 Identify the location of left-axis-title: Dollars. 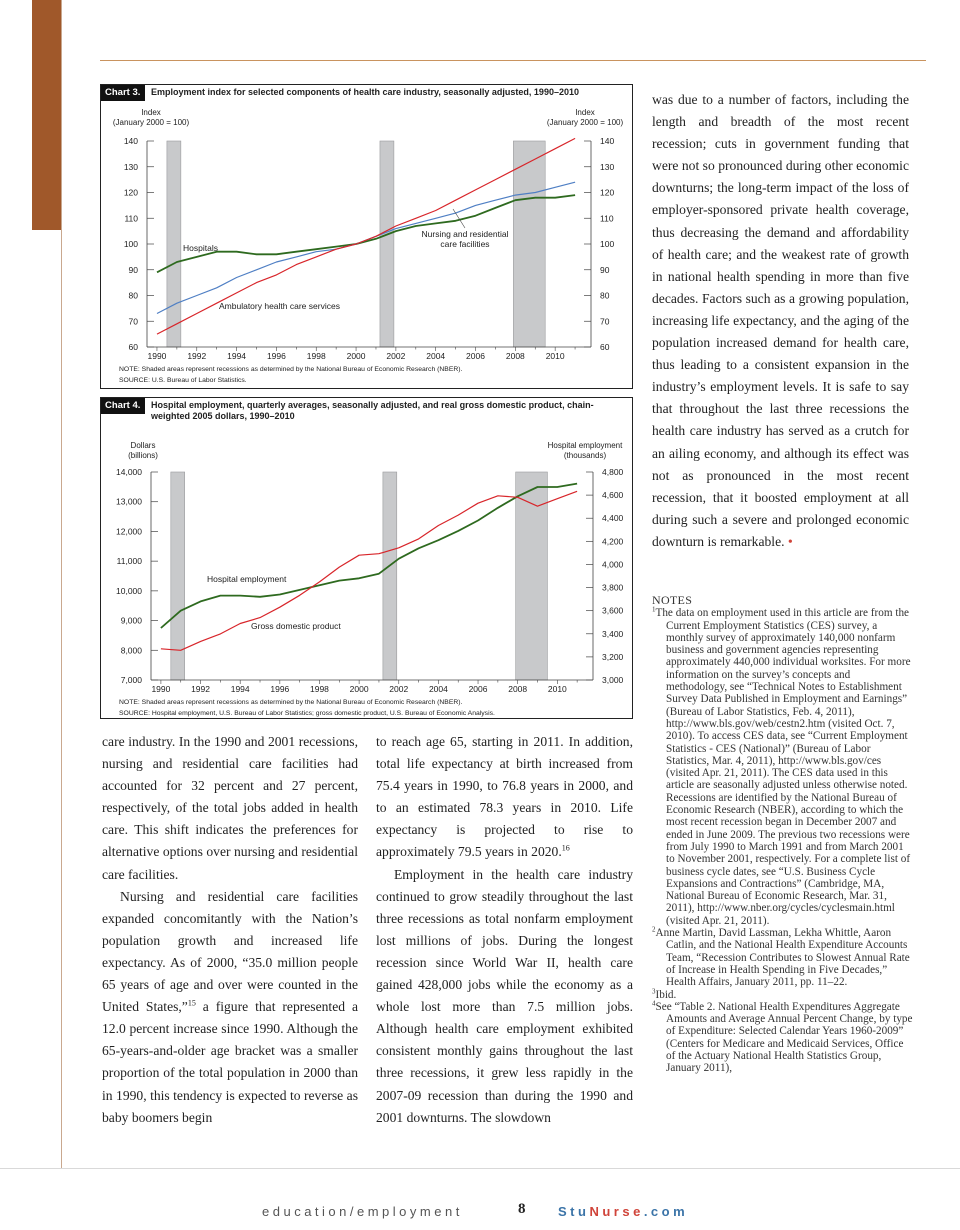
(143, 445).